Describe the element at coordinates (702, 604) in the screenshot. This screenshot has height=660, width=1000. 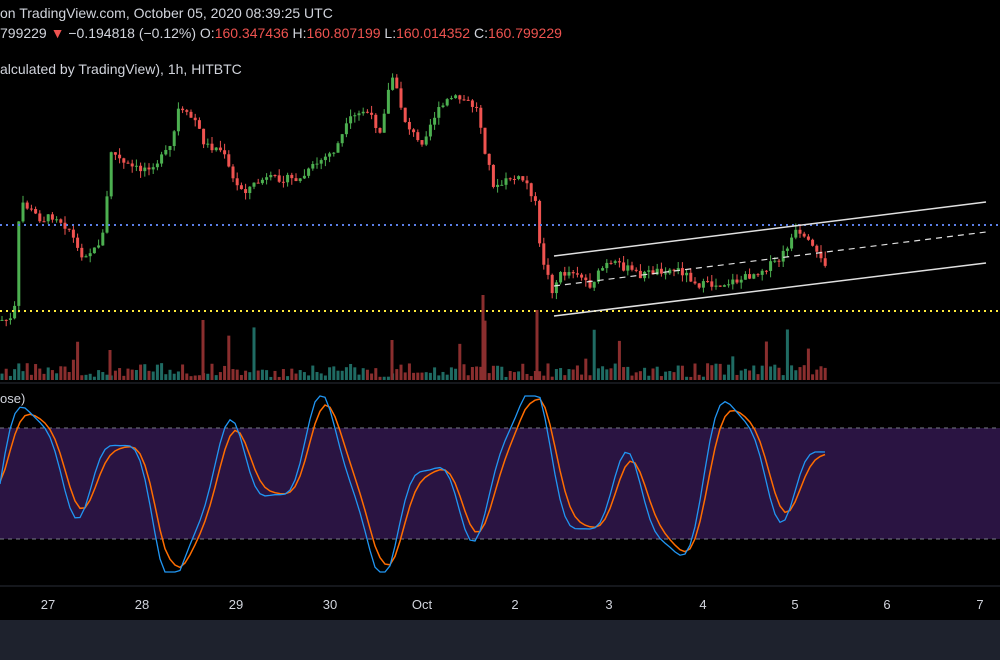
I see `x-tick-label: 4` at that location.